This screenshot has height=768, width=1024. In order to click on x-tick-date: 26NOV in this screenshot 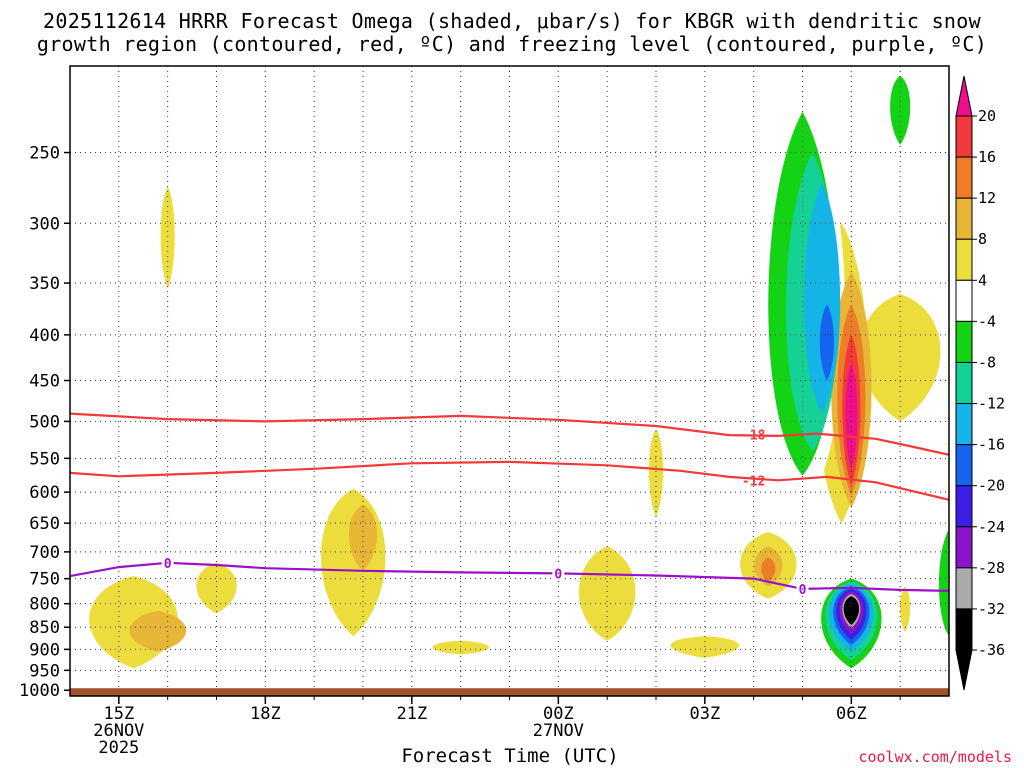, I will do `click(118, 731)`.